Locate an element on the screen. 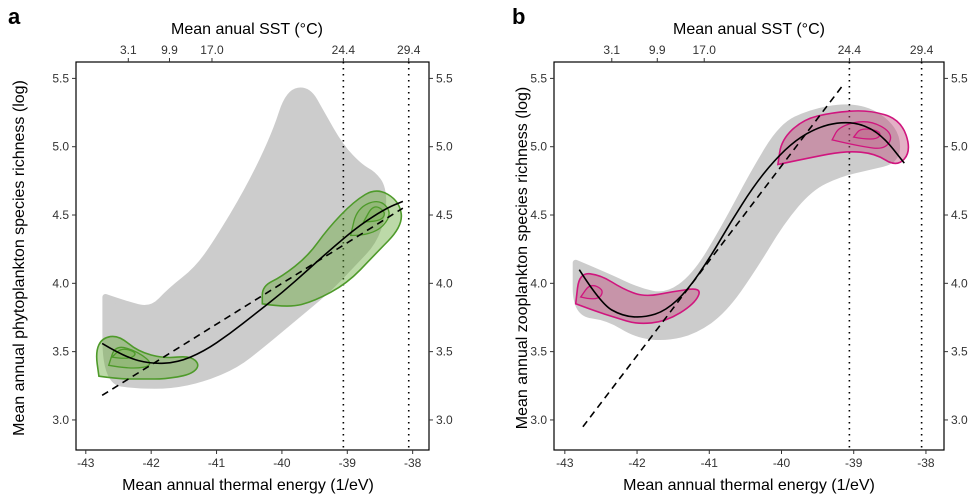 This screenshot has width=969, height=495. density-contour-region is located at coordinates (637, 298).